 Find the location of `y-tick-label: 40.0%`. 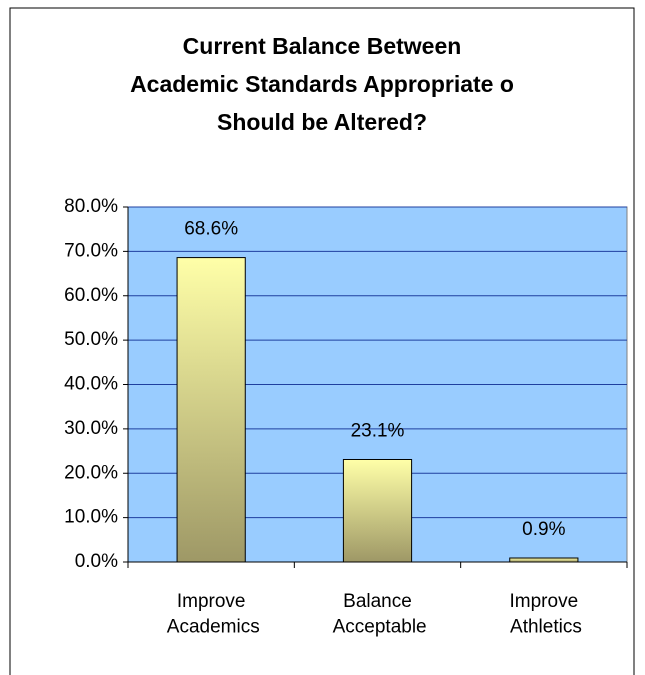

y-tick-label: 40.0% is located at coordinates (91, 384).